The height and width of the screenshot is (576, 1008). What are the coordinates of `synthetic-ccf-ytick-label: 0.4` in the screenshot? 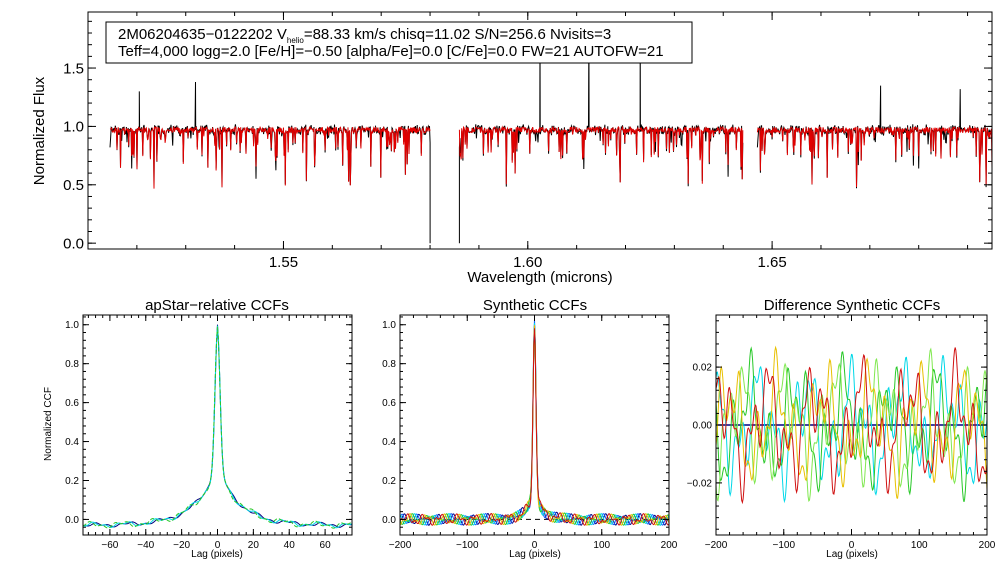 It's located at (389, 442).